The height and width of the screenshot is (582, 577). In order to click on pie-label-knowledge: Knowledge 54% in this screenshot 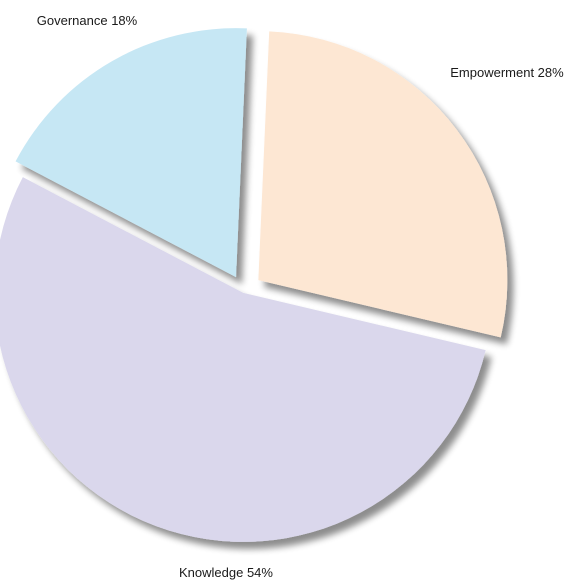, I will do `click(226, 572)`.